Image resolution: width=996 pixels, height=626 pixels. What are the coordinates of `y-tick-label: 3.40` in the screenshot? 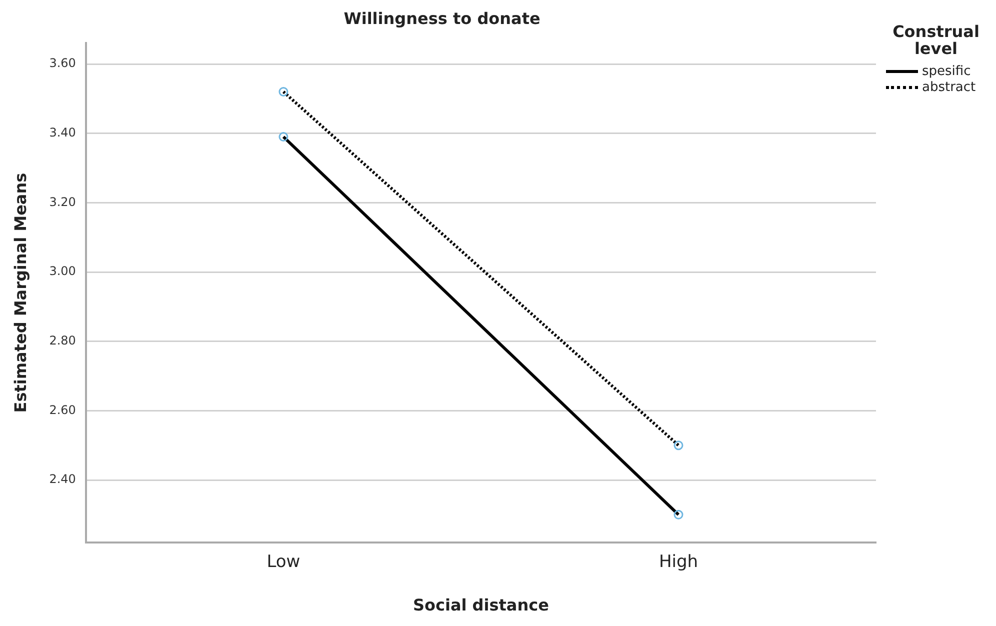 It's located at (62, 132).